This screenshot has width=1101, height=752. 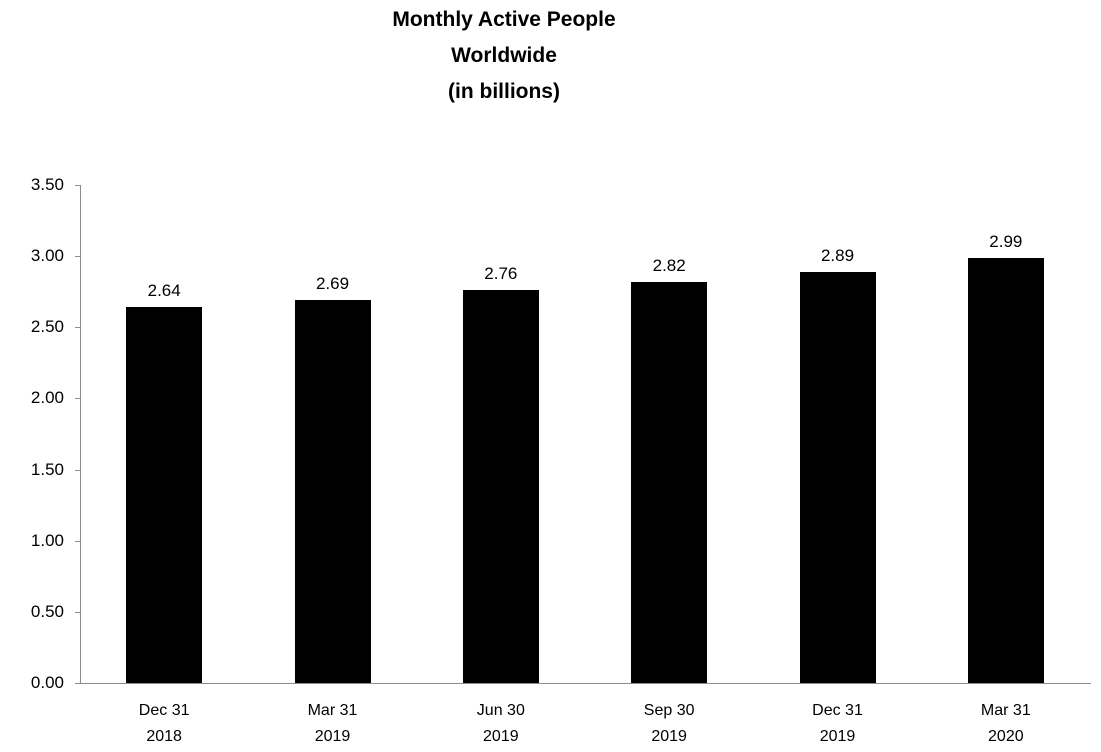 What do you see at coordinates (47, 256) in the screenshot?
I see `y-tick-label: 3.00` at bounding box center [47, 256].